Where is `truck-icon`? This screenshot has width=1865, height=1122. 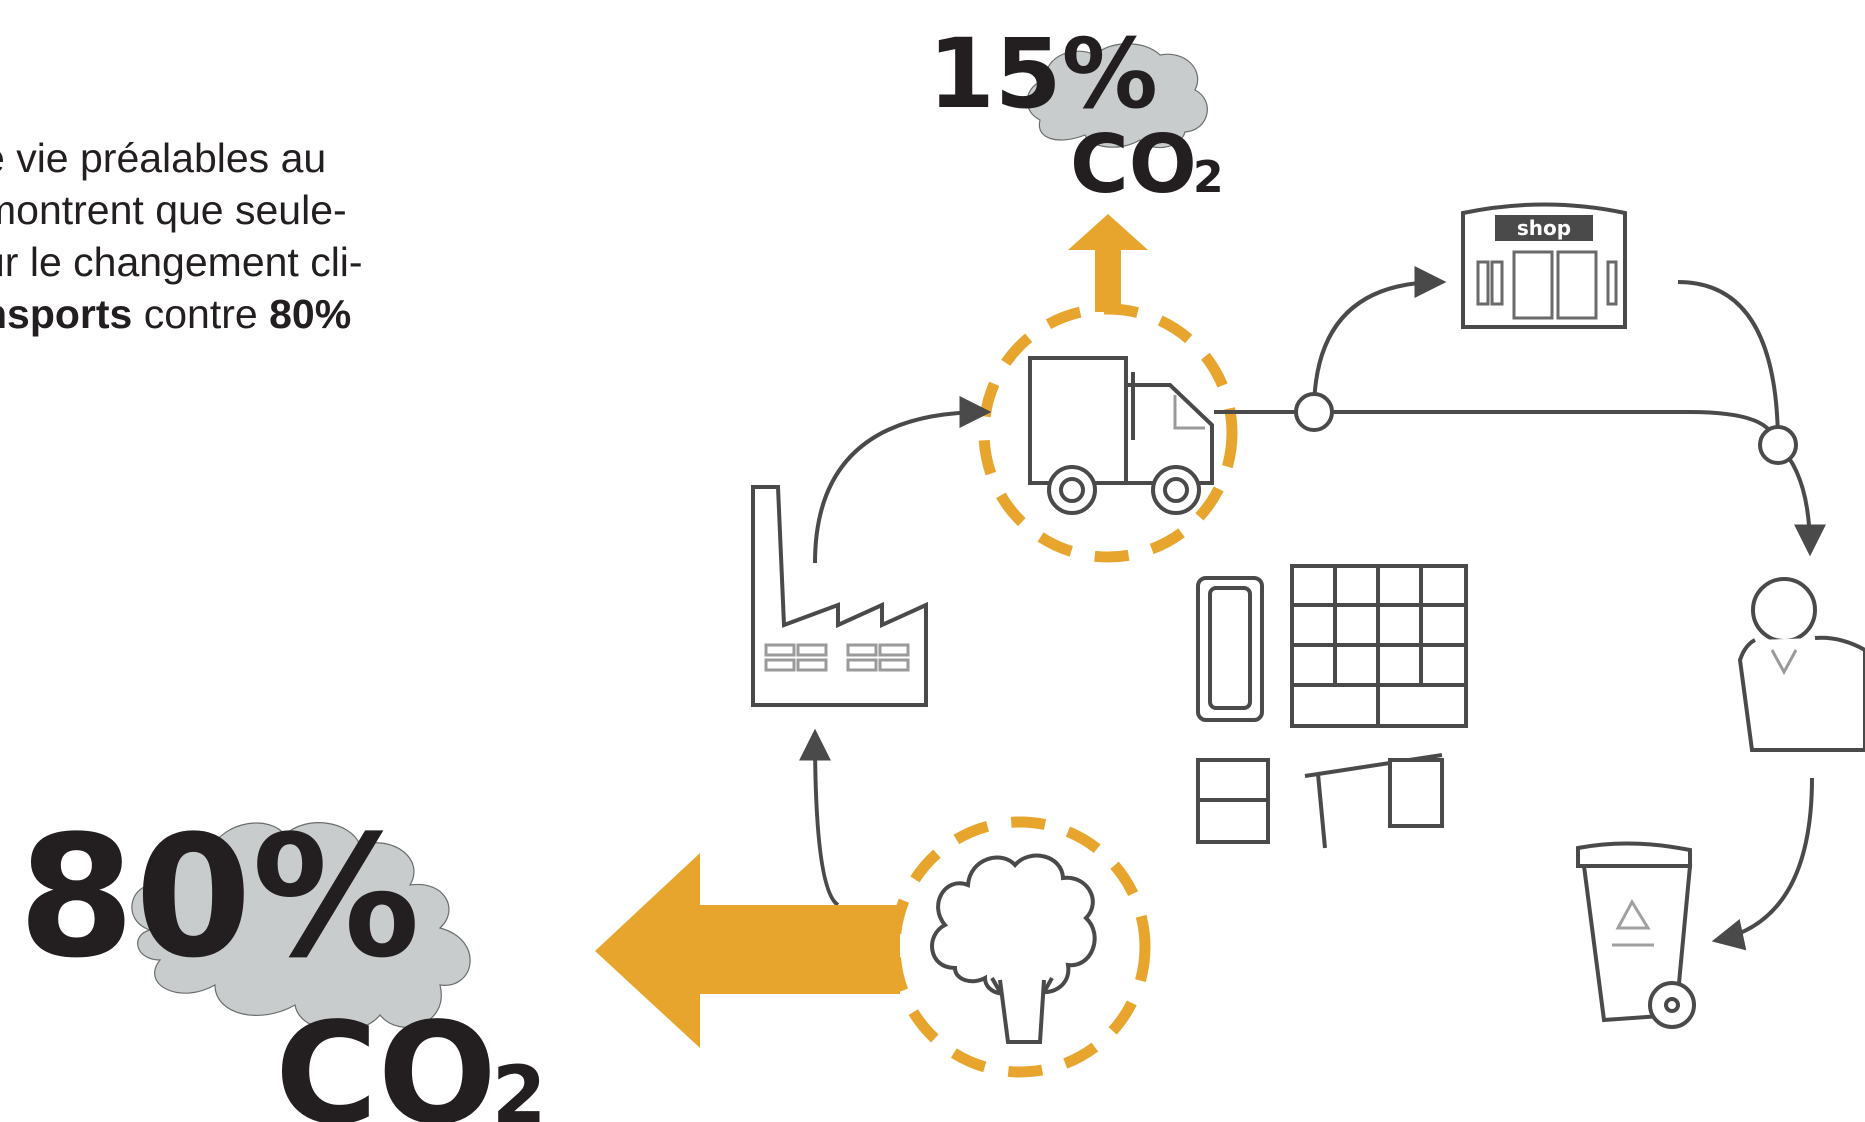
truck-icon is located at coordinates (1121, 435).